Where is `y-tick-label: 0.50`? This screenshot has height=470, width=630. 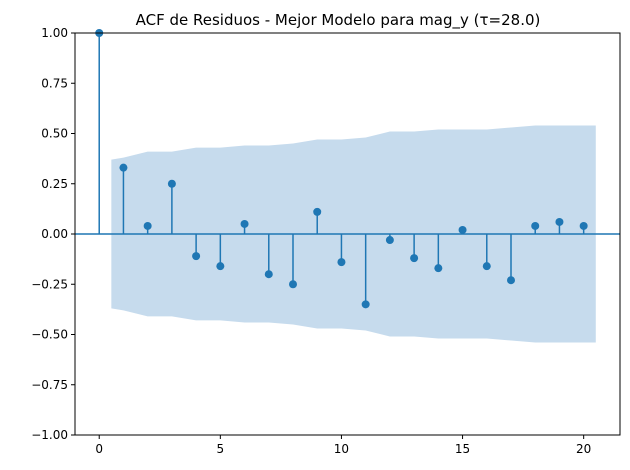
y-tick-label: 0.50 is located at coordinates (54, 134).